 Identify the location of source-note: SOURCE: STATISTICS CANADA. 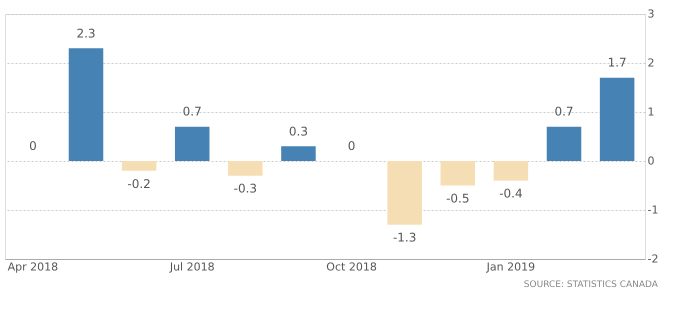
(591, 285).